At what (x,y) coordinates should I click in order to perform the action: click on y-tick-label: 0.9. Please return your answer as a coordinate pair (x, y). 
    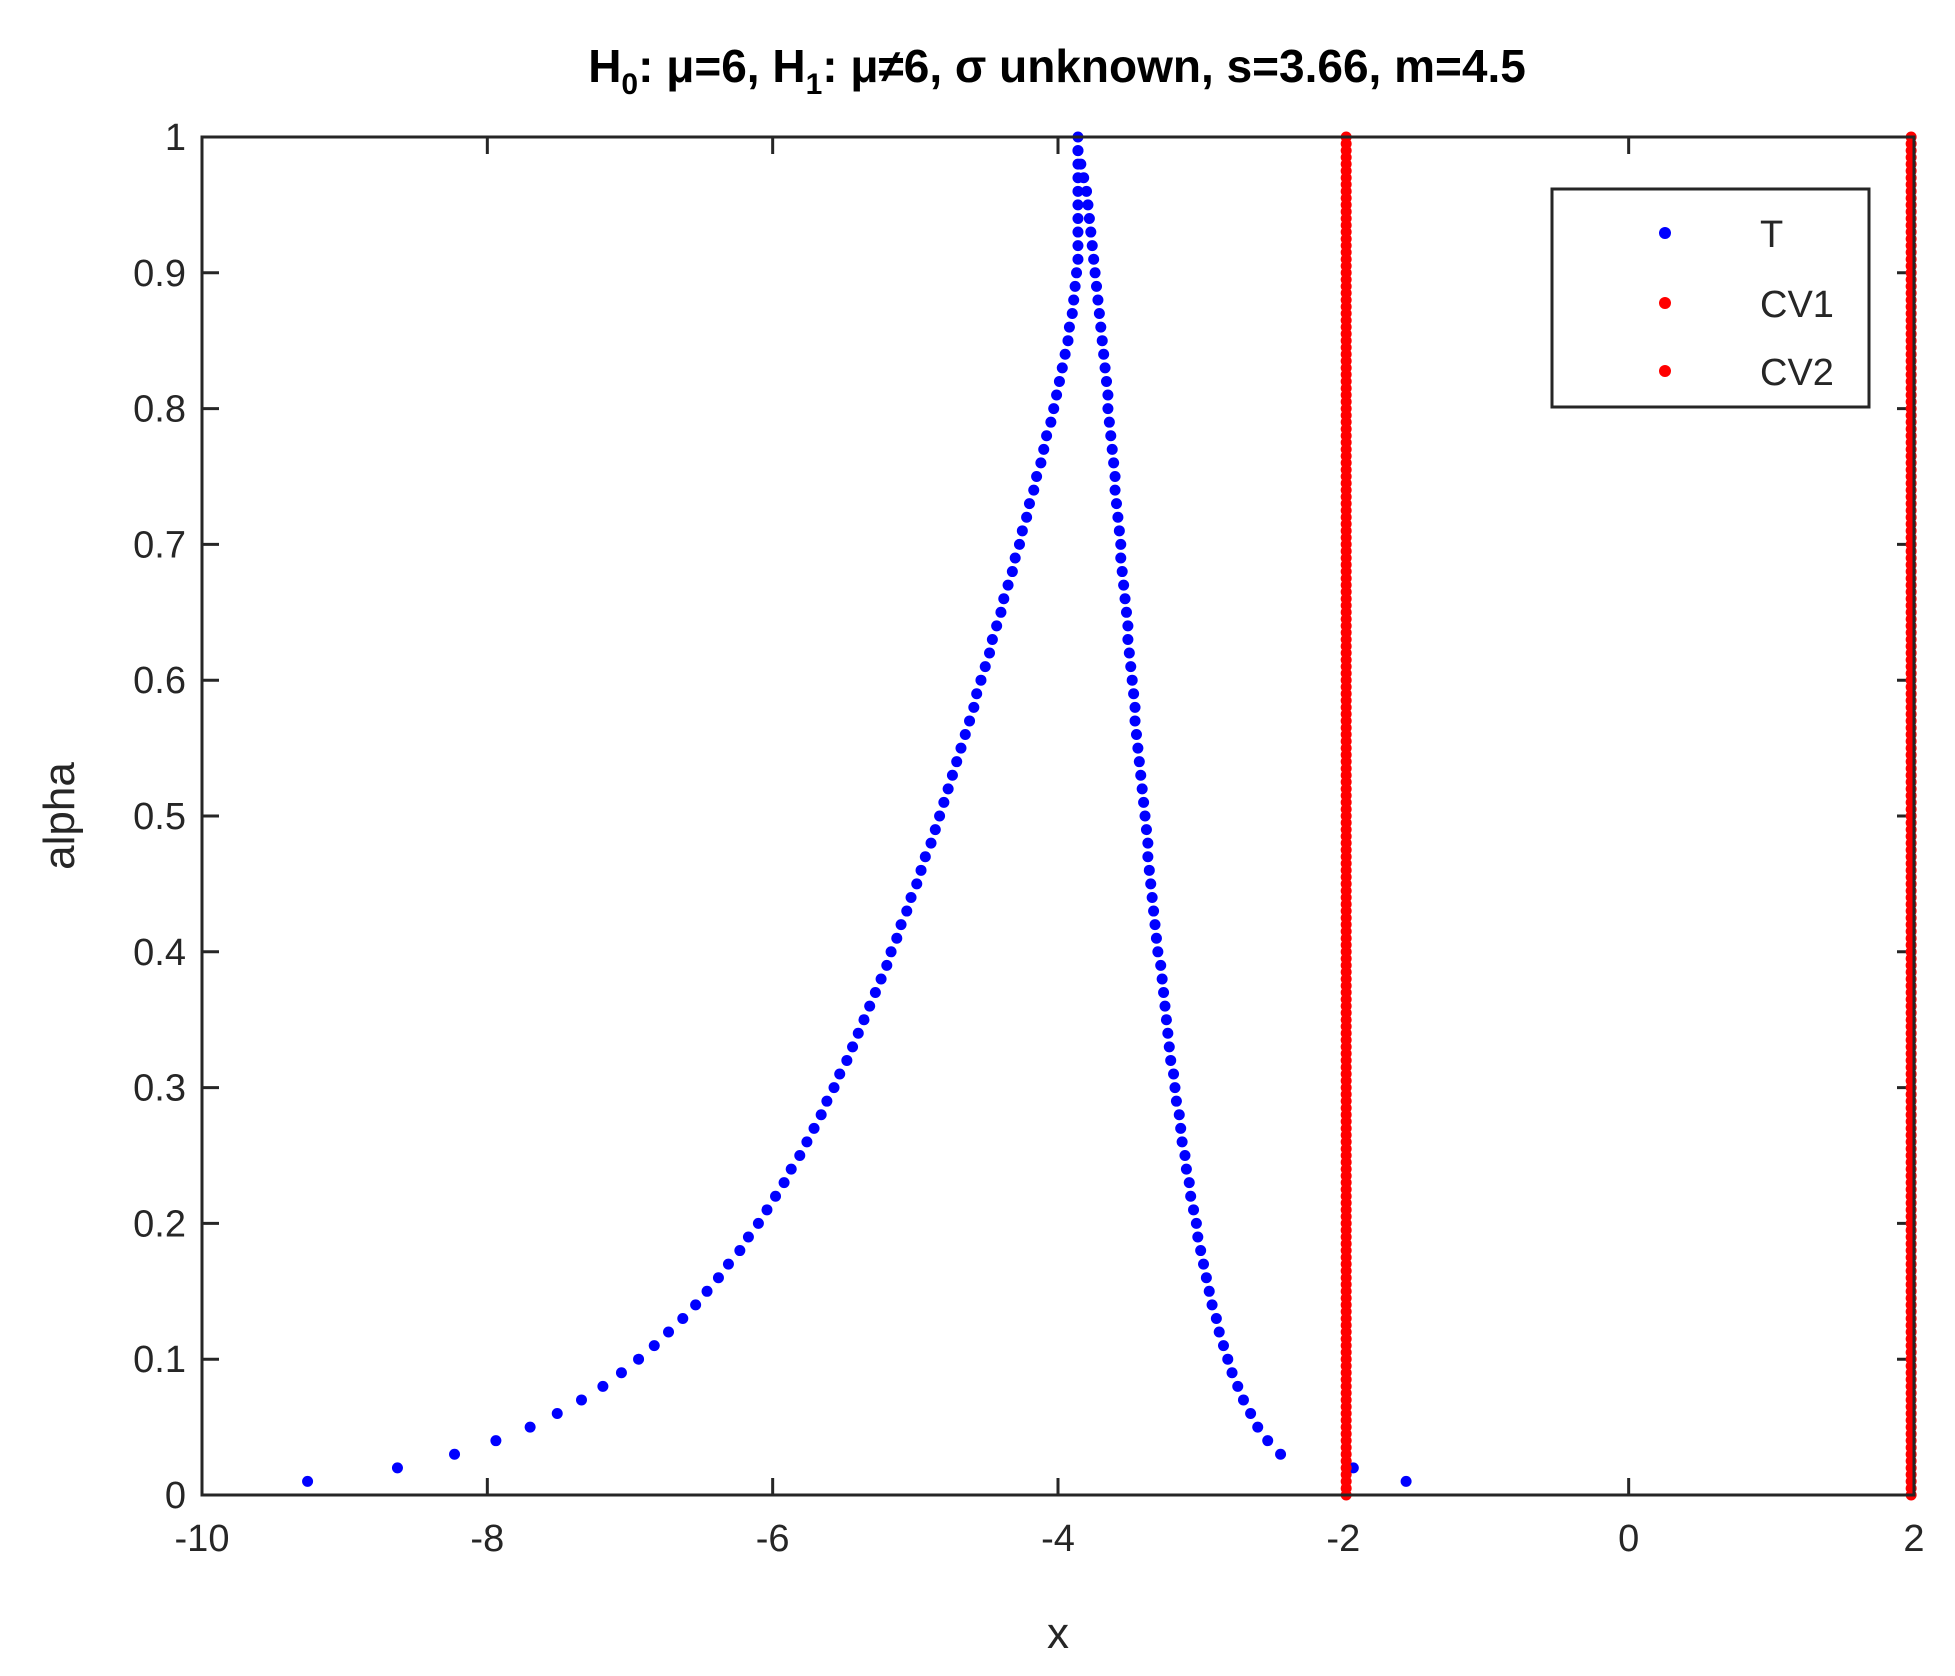
    Looking at the image, I should click on (159, 274).